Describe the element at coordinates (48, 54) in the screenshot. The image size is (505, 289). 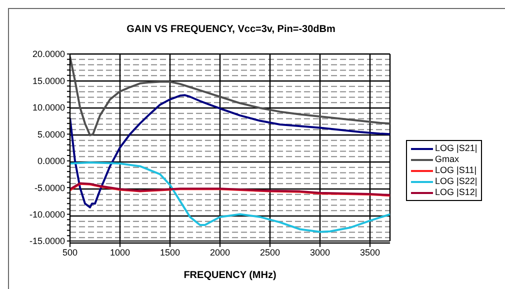
I see `y-tick-label: 20.0000` at that location.